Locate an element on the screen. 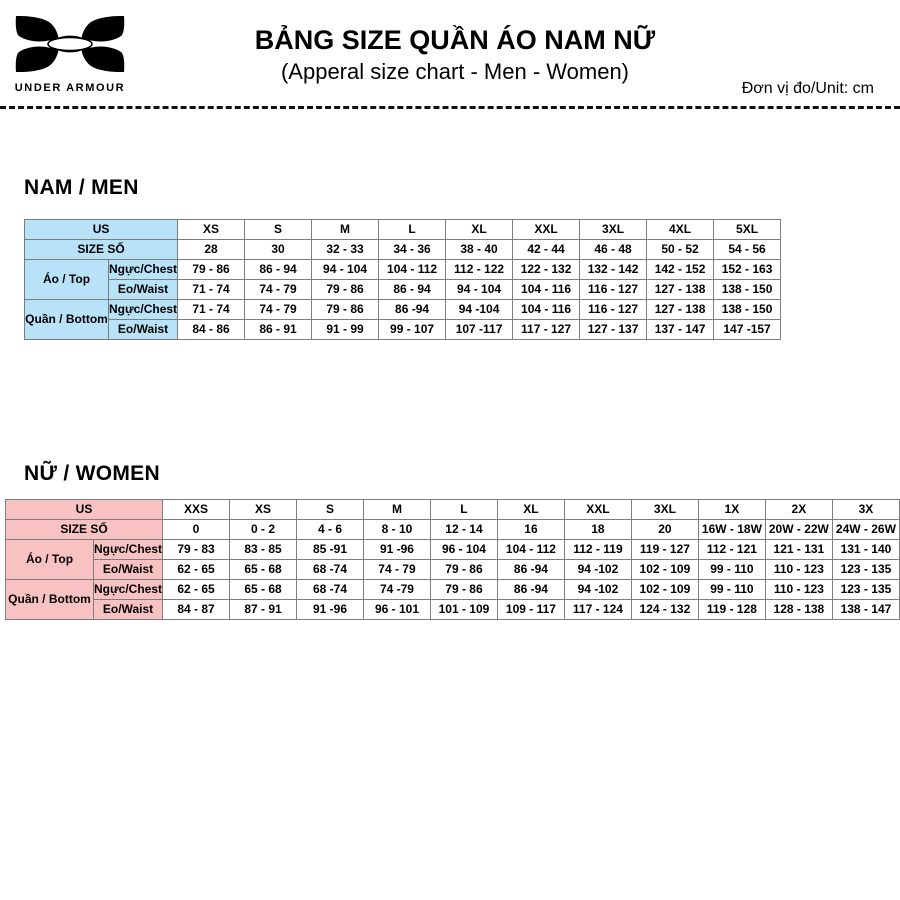 This screenshot has height=900, width=900. measure-value-bottom-chest: 94 -102 is located at coordinates (597, 589).